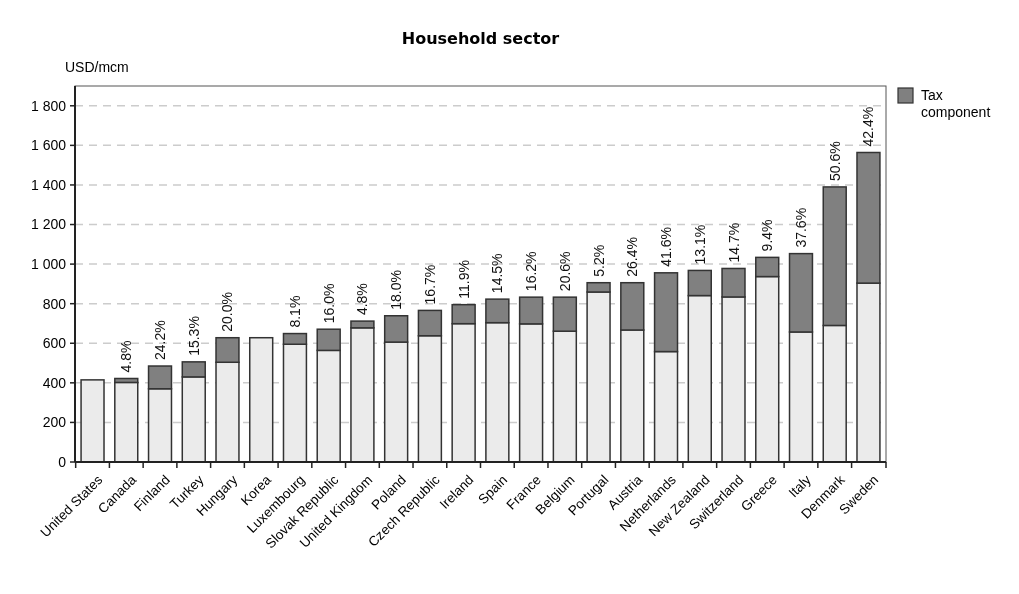  I want to click on annotation: 41.6%, so click(666, 247).